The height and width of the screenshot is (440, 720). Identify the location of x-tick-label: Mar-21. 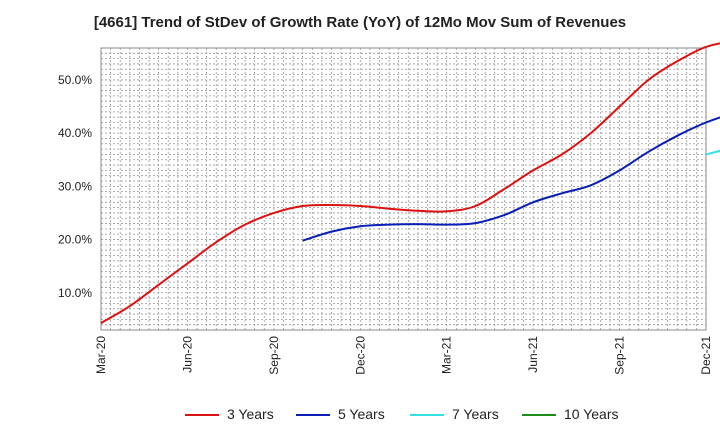
(447, 355).